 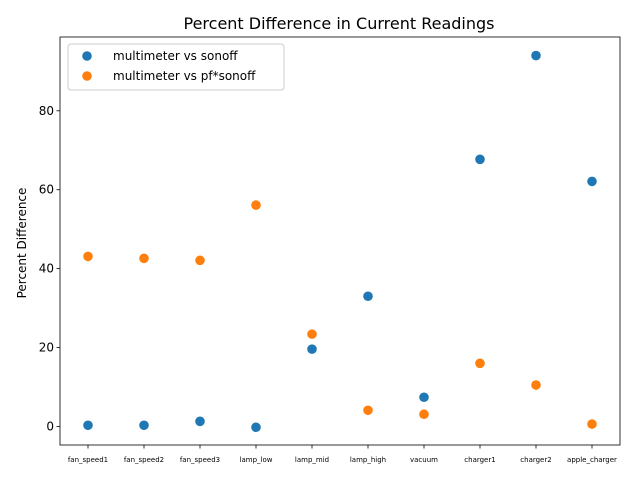 What do you see at coordinates (535, 460) in the screenshot?
I see `x-tick-label: charger2` at bounding box center [535, 460].